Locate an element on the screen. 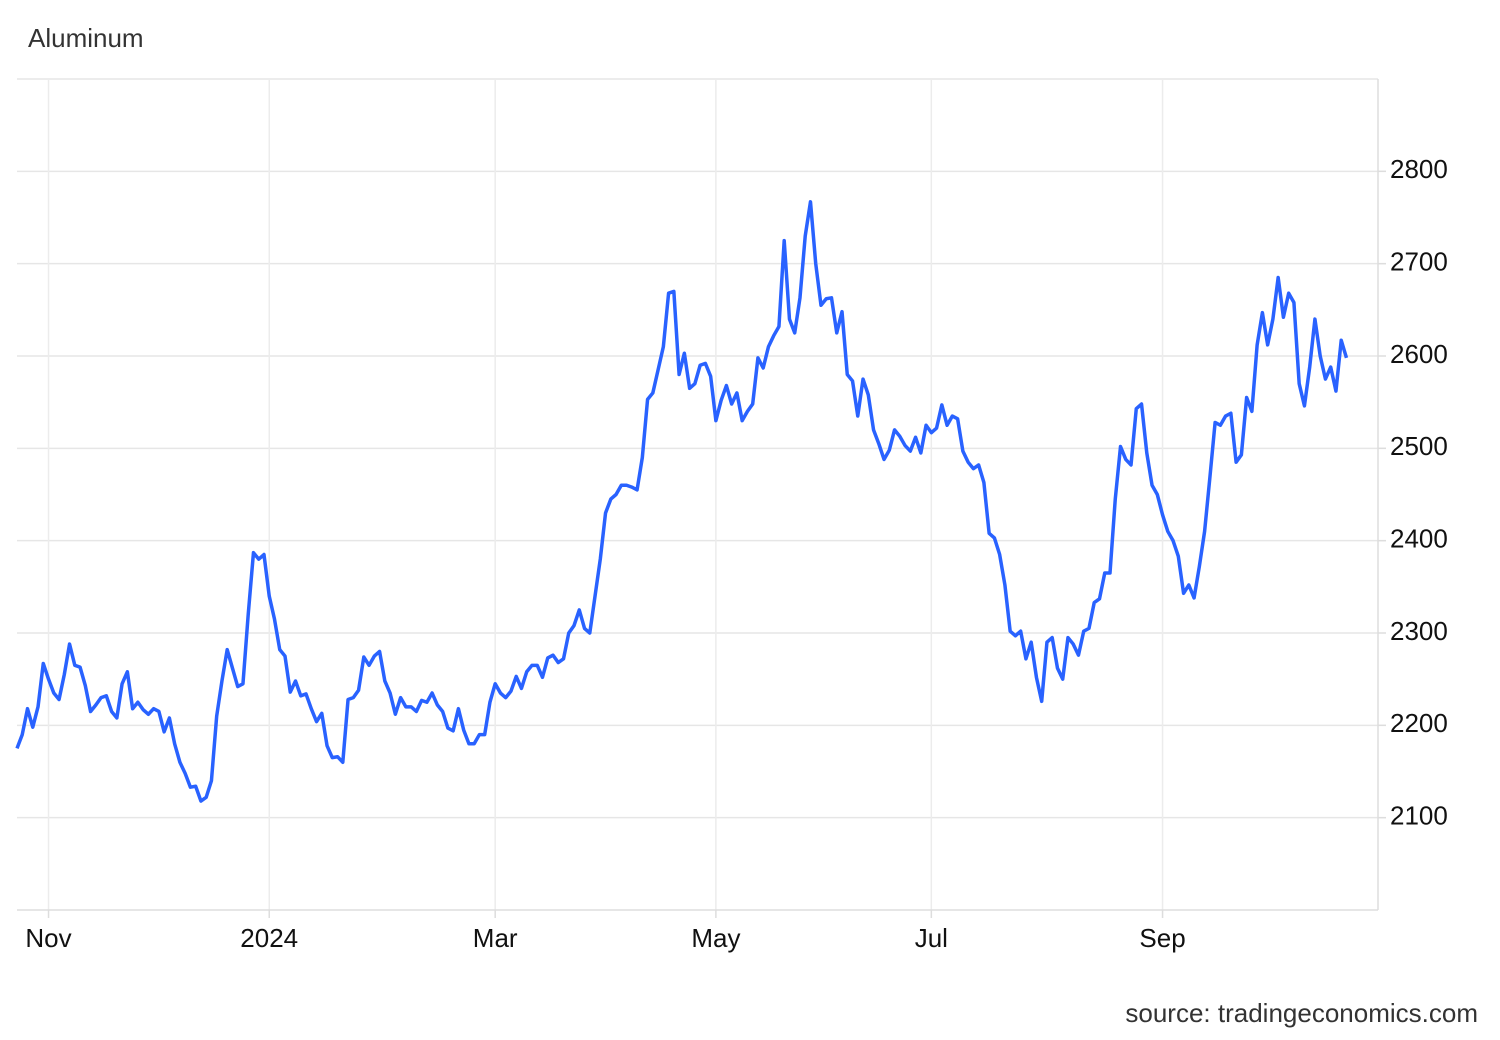 This screenshot has height=1040, width=1500. y-tick-label: 2800 is located at coordinates (1419, 169).